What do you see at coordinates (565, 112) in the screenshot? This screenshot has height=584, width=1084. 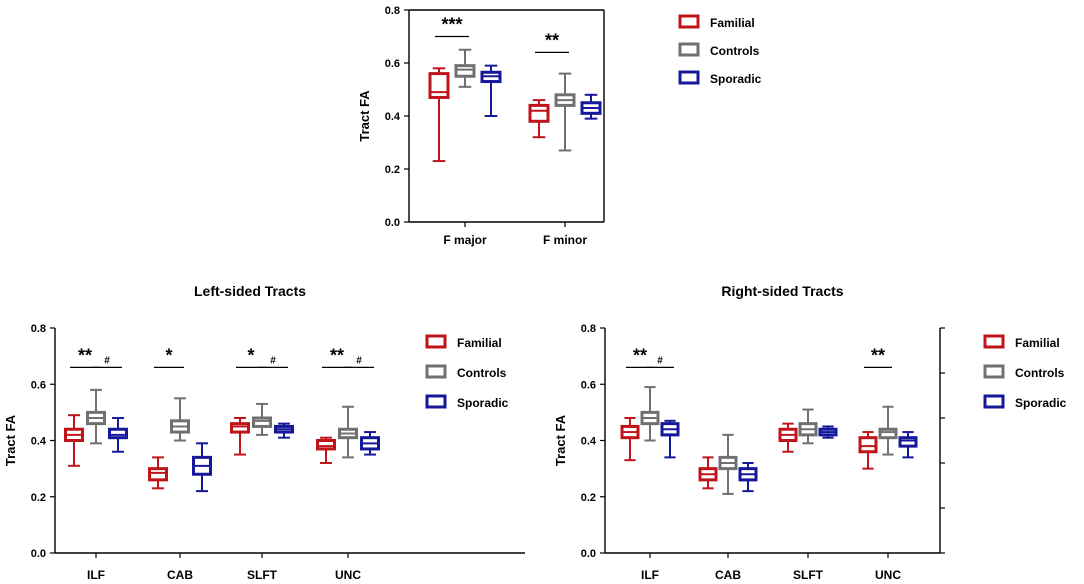 I see `box-controls-f-minor` at bounding box center [565, 112].